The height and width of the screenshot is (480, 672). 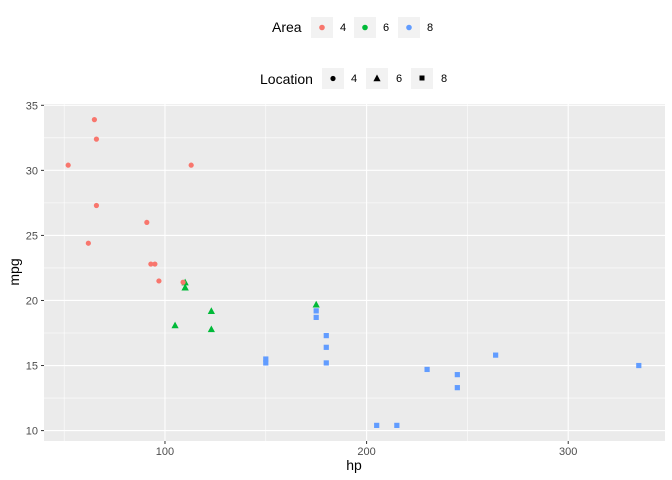 What do you see at coordinates (422, 78) in the screenshot?
I see `location-legend-key-square` at bounding box center [422, 78].